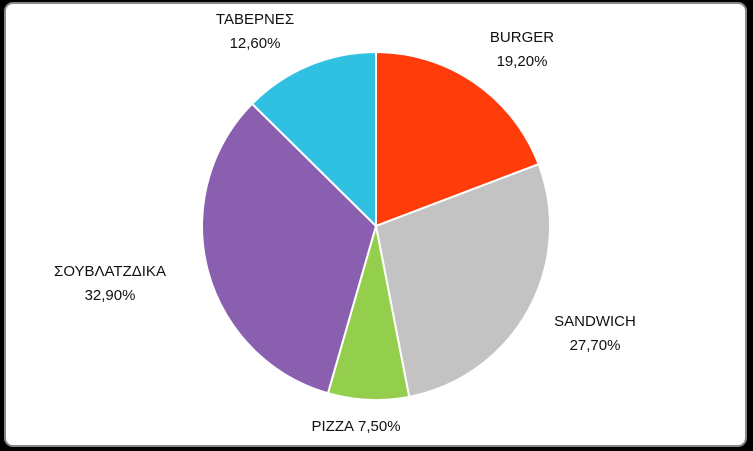 The width and height of the screenshot is (753, 451). I want to click on slice-label: ΤΑΒΕΡΝΕΣ, so click(255, 19).